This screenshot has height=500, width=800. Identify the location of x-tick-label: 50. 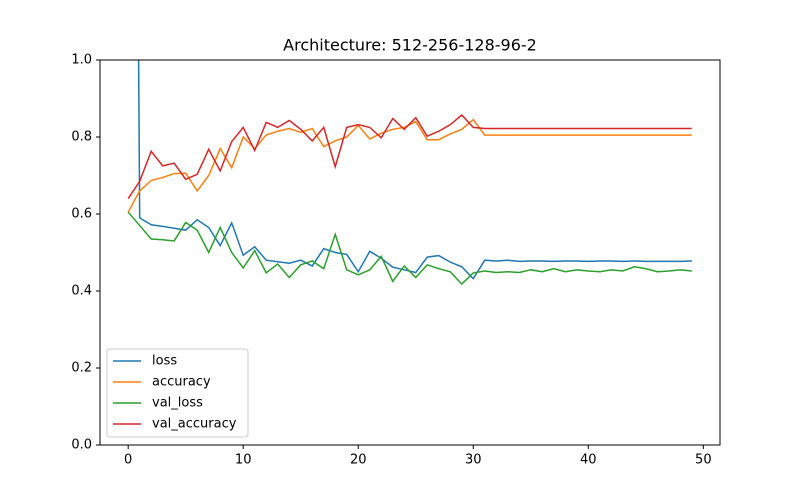
(703, 460).